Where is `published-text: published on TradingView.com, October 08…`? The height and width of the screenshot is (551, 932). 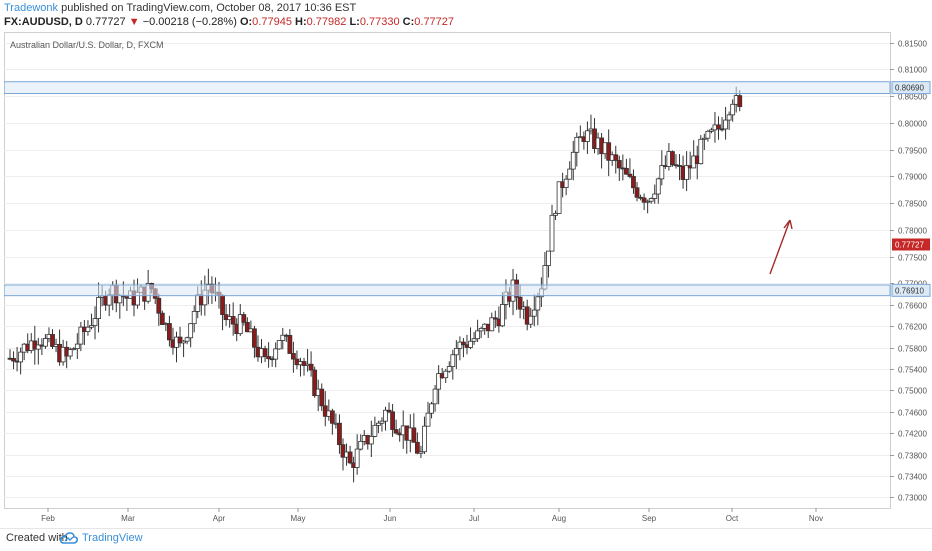 published-text: published on TradingView.com, October 08… is located at coordinates (209, 8).